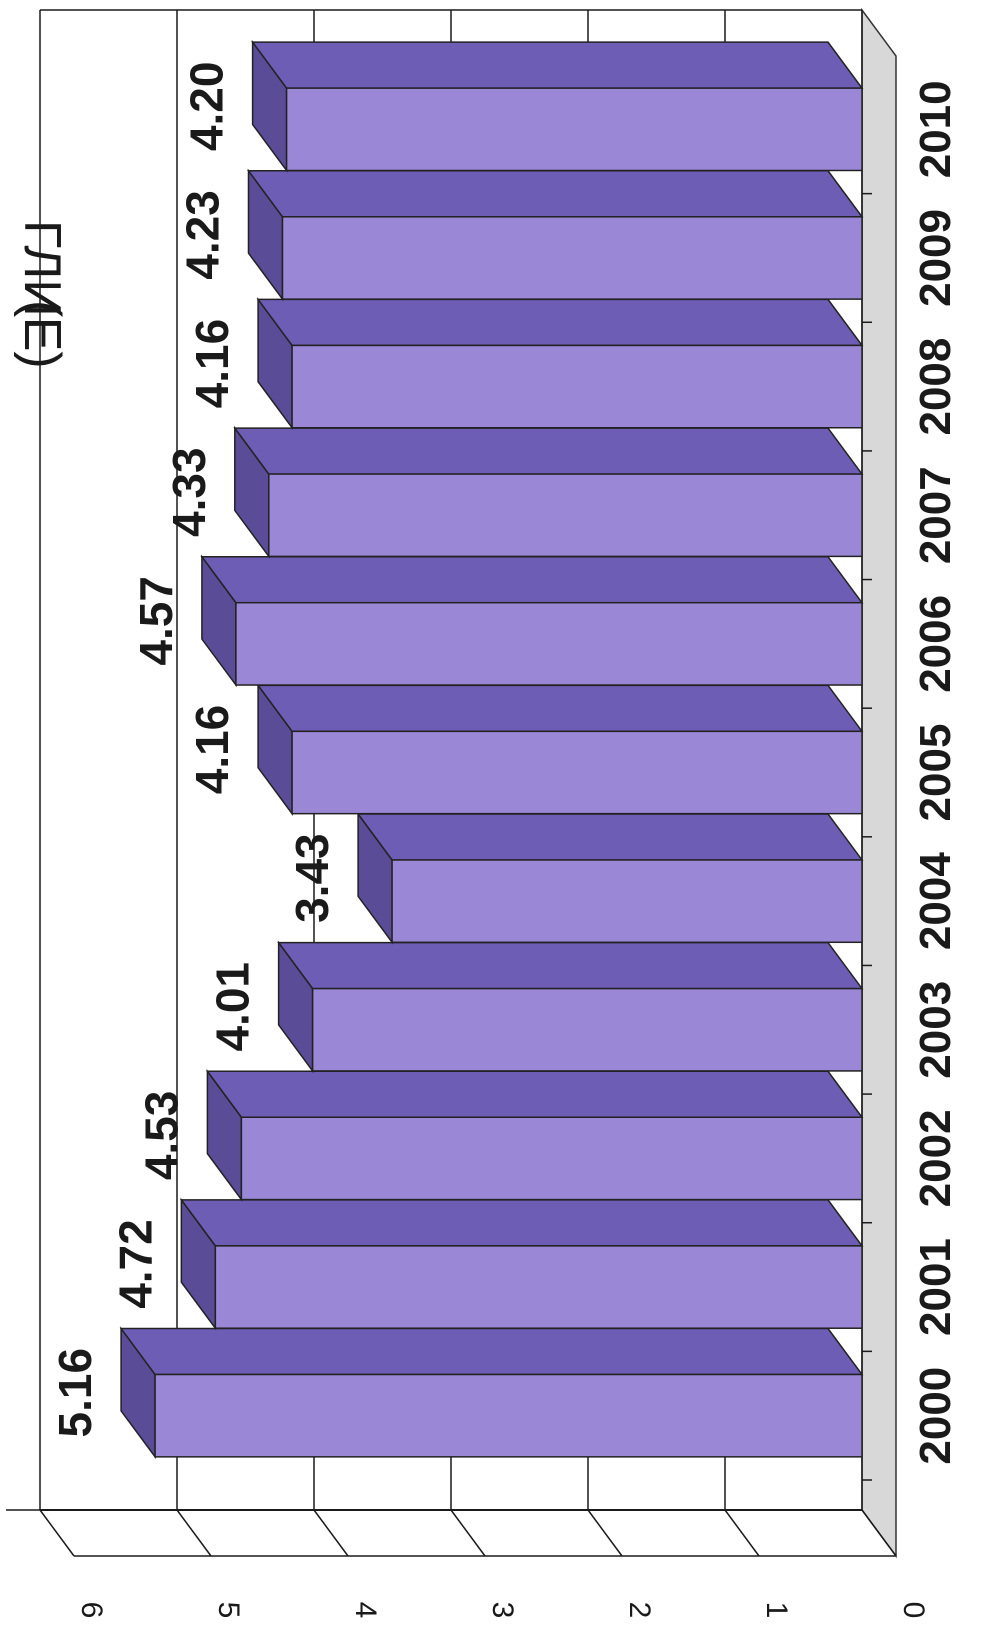  What do you see at coordinates (935, 1158) in the screenshot?
I see `category-label-2002: 2002` at bounding box center [935, 1158].